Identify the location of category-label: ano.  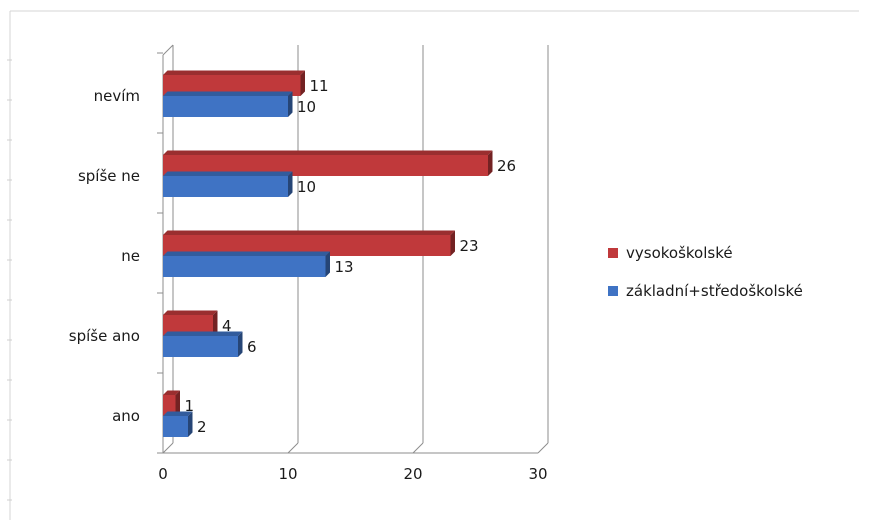
(126, 416).